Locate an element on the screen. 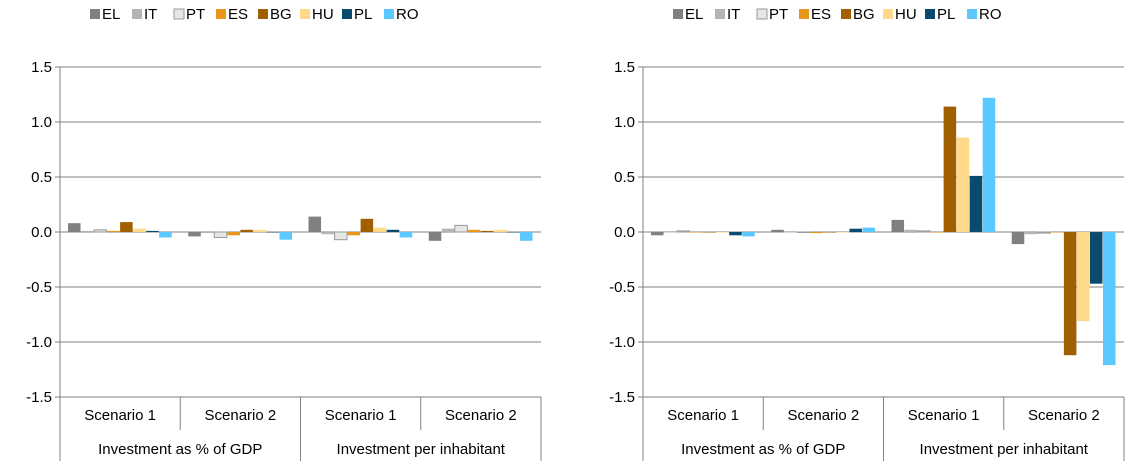 The width and height of the screenshot is (1127, 466). legend-swatch-hu is located at coordinates (888, 14).